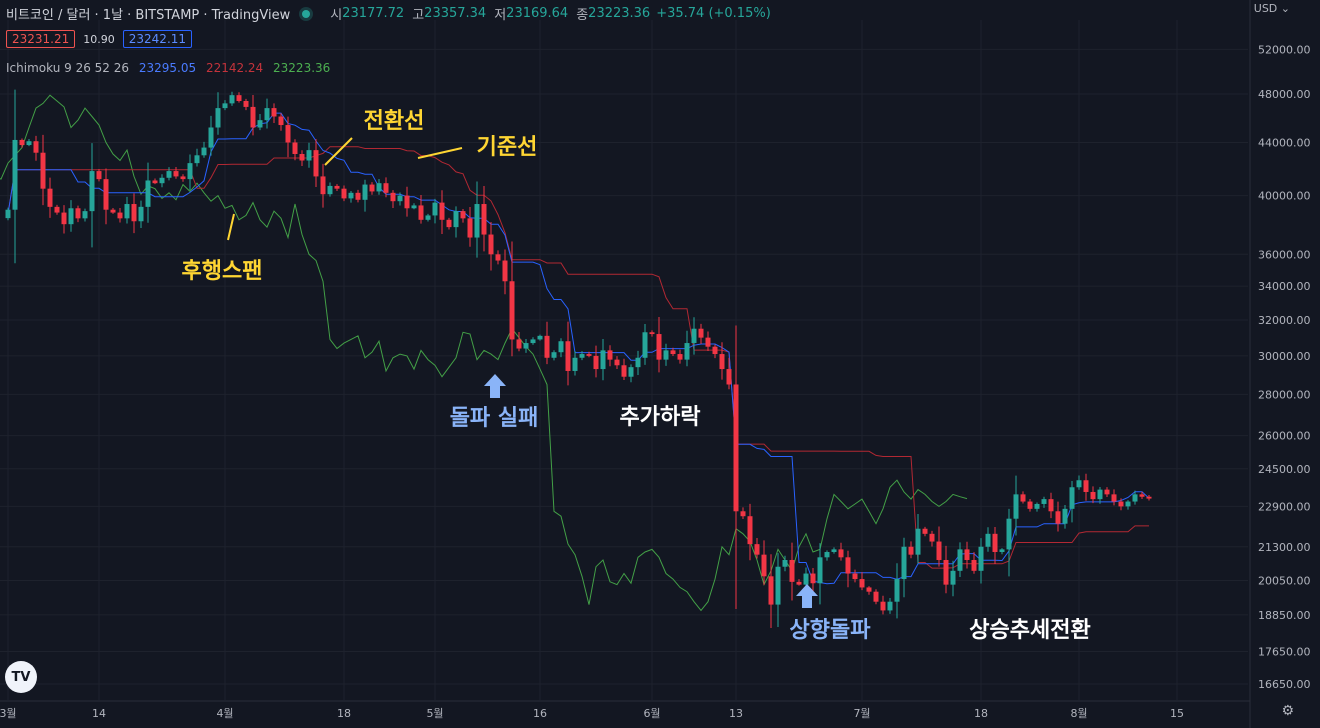 The image size is (1320, 728). What do you see at coordinates (1287, 711) in the screenshot?
I see `settings-gear-icon: ⚙` at bounding box center [1287, 711].